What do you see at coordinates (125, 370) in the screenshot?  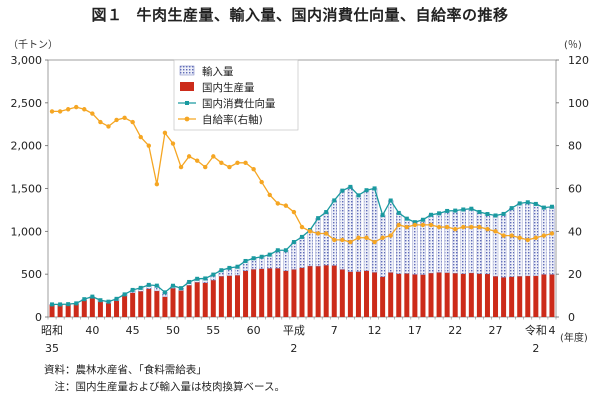 I see `source-note: 資料：農林水産省、「食料需給表」` at bounding box center [125, 370].